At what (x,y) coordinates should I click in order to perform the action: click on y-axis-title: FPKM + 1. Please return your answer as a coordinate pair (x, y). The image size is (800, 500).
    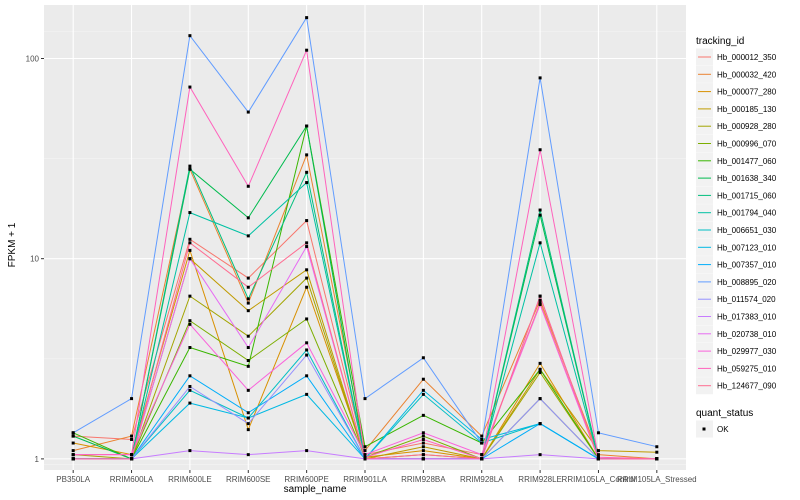
    Looking at the image, I should click on (12, 244).